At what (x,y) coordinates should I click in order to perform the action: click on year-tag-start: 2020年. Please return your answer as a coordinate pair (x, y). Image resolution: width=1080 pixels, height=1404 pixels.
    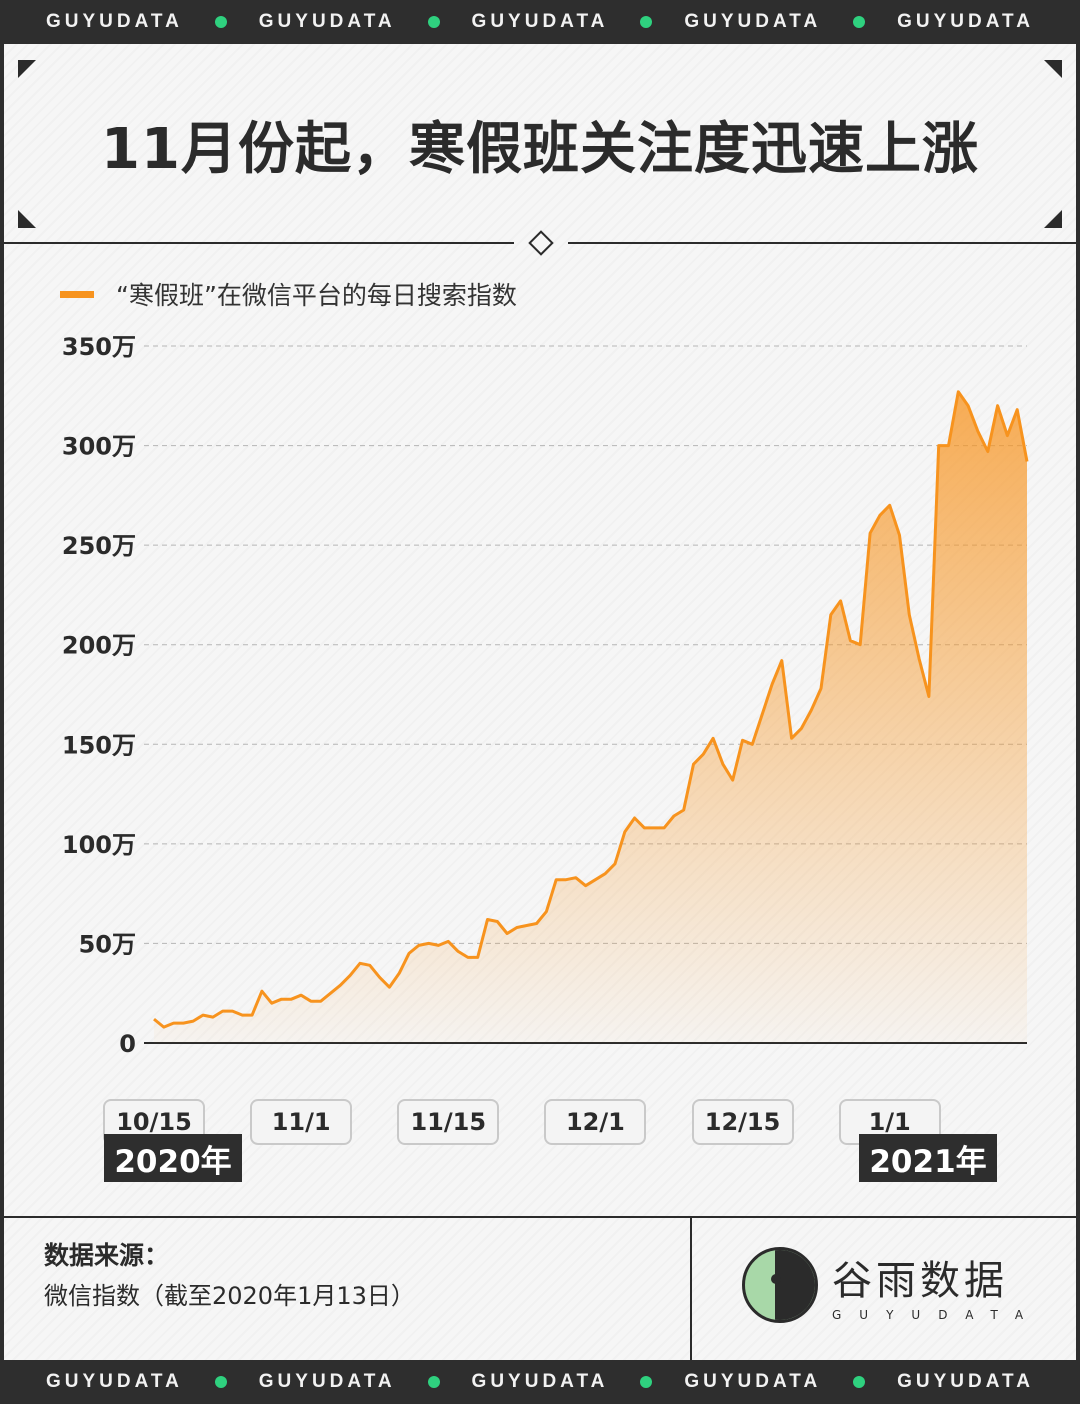
    Looking at the image, I should click on (173, 1158).